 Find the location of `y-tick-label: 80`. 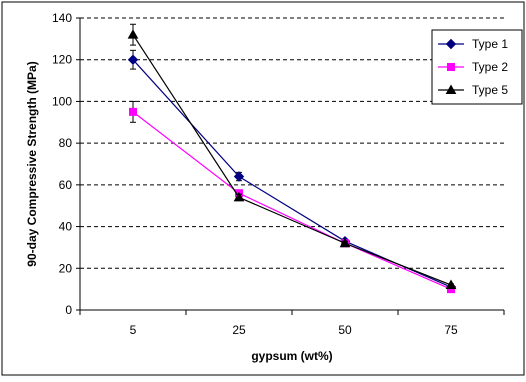

y-tick-label: 80 is located at coordinates (66, 143).